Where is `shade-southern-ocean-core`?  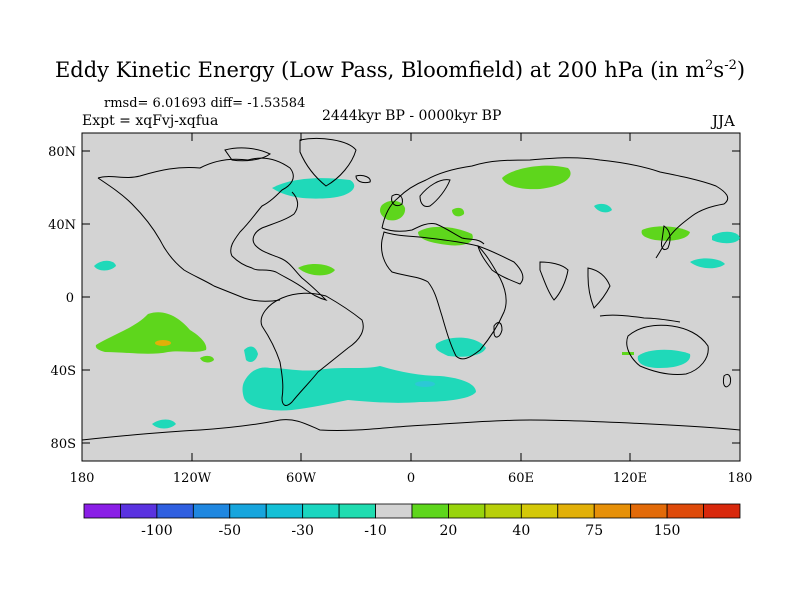
shade-southern-ocean-core is located at coordinates (425, 384).